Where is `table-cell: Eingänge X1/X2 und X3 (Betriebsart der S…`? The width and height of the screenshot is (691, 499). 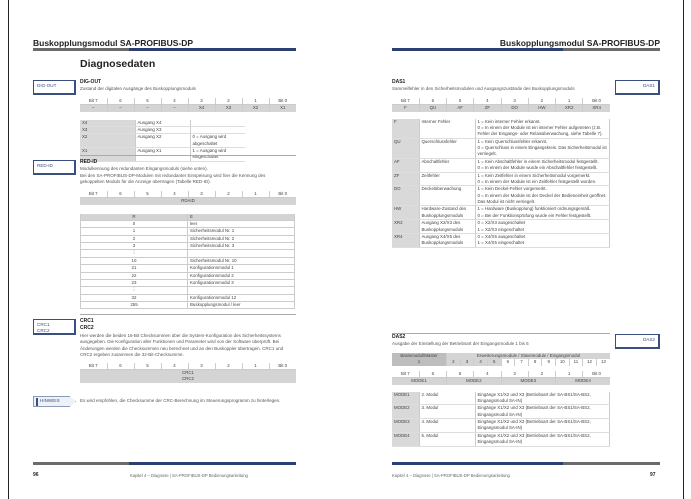
table-cell: Eingänge X1/X2 und X3 (Betriebsart der S… is located at coordinates (542, 439).